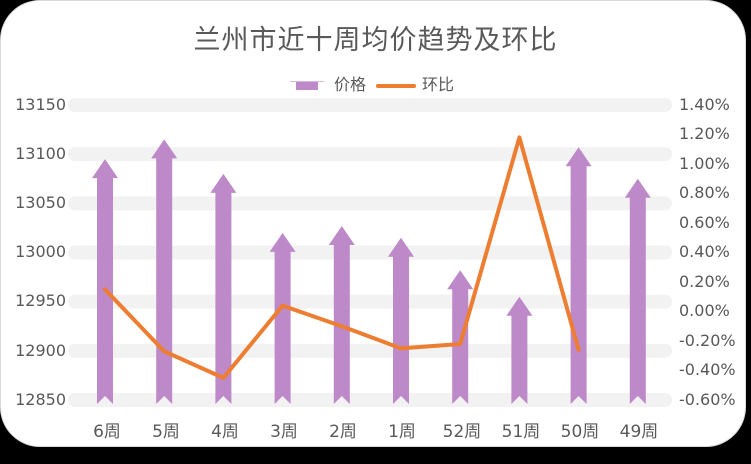 The image size is (751, 464). What do you see at coordinates (284, 432) in the screenshot?
I see `x-tick: 3周` at bounding box center [284, 432].